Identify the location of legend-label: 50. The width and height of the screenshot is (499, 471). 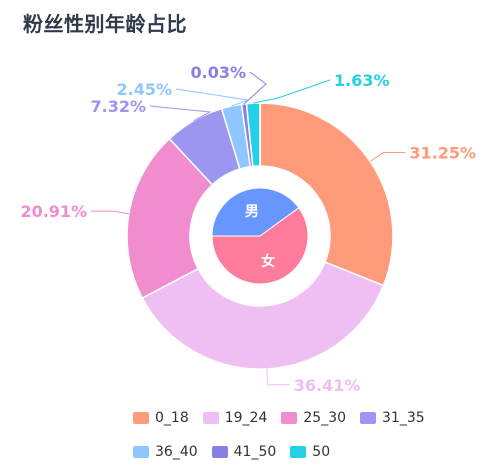
(321, 452).